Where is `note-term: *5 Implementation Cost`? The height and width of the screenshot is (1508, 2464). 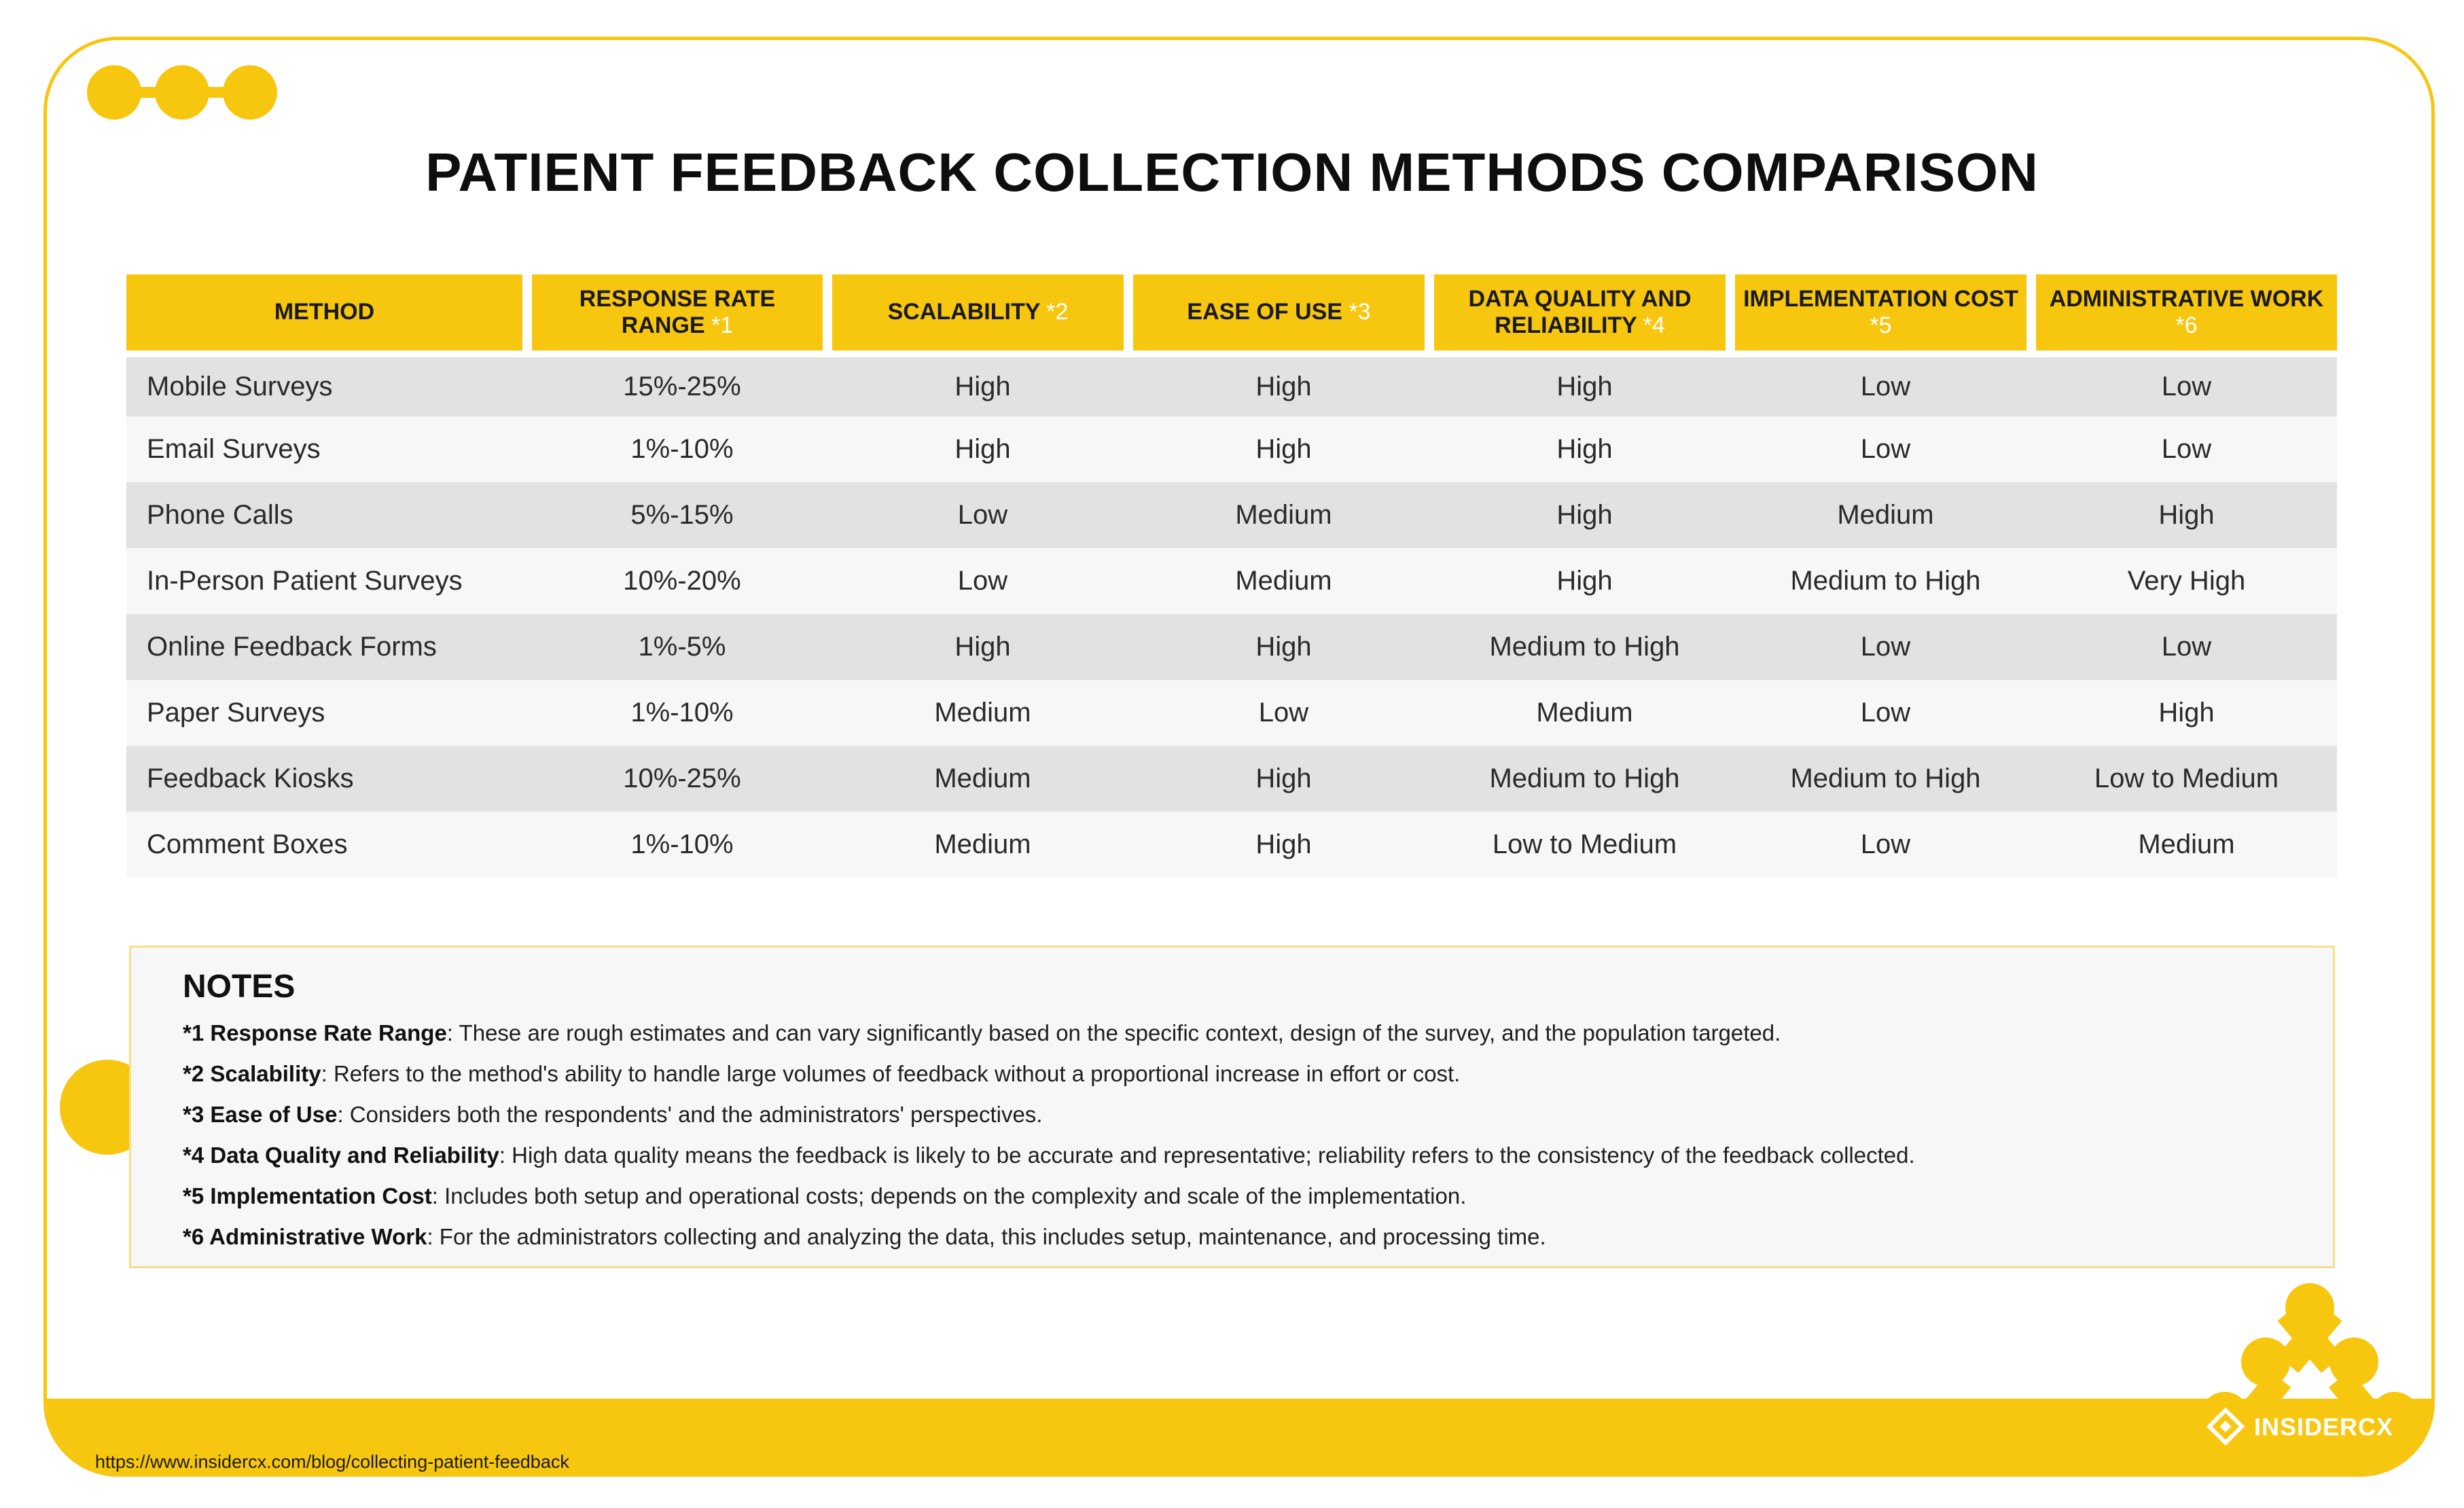
note-term: *5 Implementation Cost is located at coordinates (307, 1195).